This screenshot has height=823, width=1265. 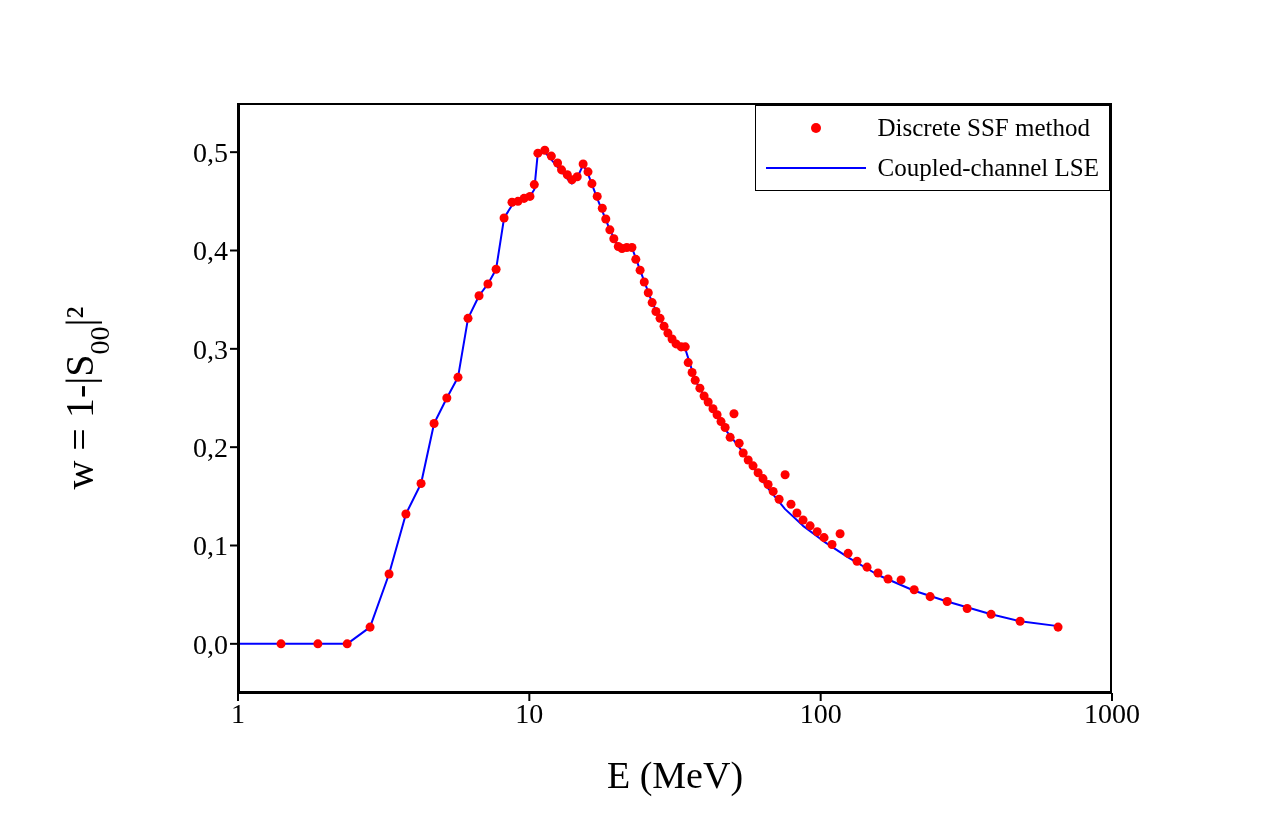 I want to click on legend-label: Discrete SSF method, so click(x=984, y=128).